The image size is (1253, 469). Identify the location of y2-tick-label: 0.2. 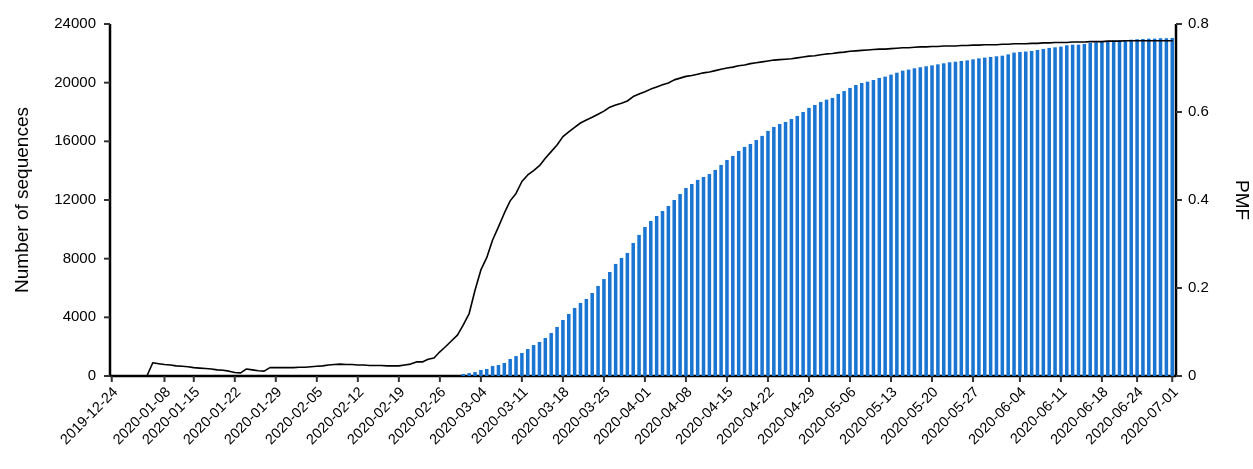
(1198, 286).